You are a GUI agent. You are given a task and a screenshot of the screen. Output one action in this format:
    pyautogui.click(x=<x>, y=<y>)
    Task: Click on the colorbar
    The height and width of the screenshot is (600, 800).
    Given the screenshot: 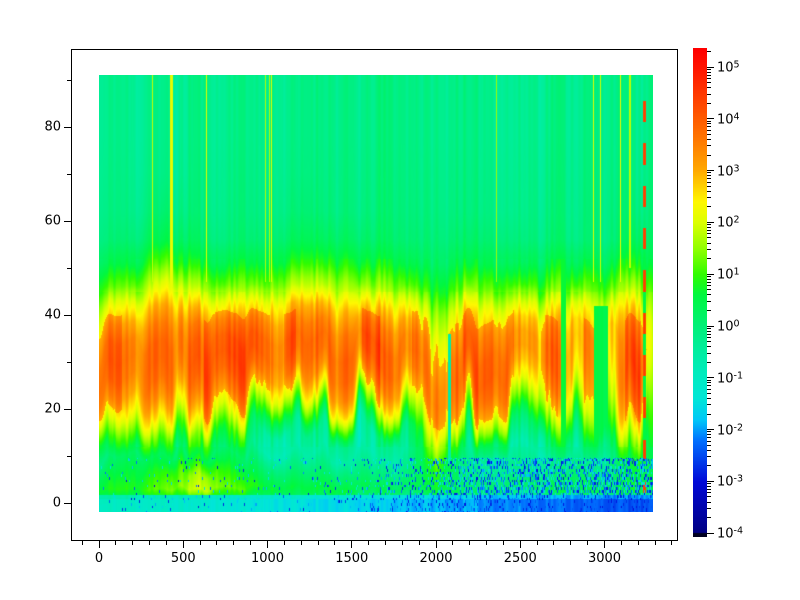 What is the action you would take?
    pyautogui.click(x=700, y=292)
    